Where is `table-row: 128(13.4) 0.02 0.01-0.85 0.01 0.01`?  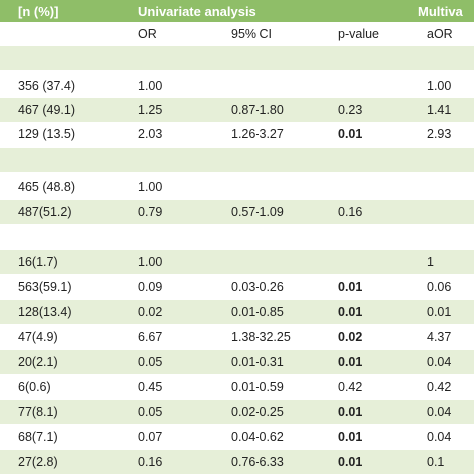
table-row: 128(13.4) 0.02 0.01-0.85 0.01 0.01 is located at coordinates (237, 312).